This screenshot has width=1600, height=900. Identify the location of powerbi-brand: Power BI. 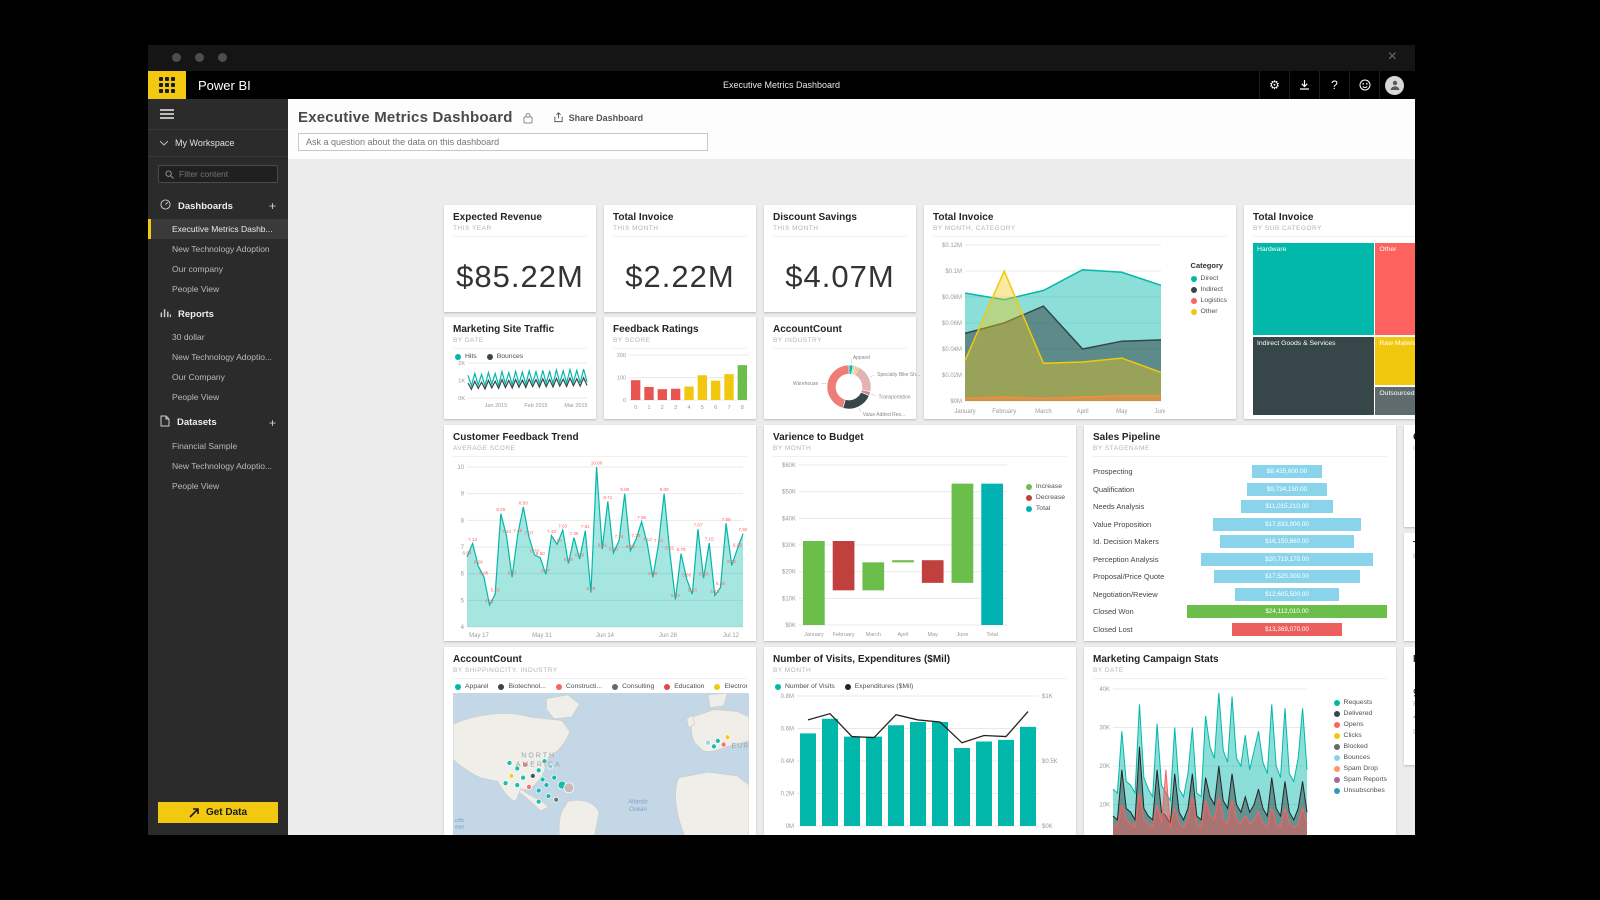
(224, 85).